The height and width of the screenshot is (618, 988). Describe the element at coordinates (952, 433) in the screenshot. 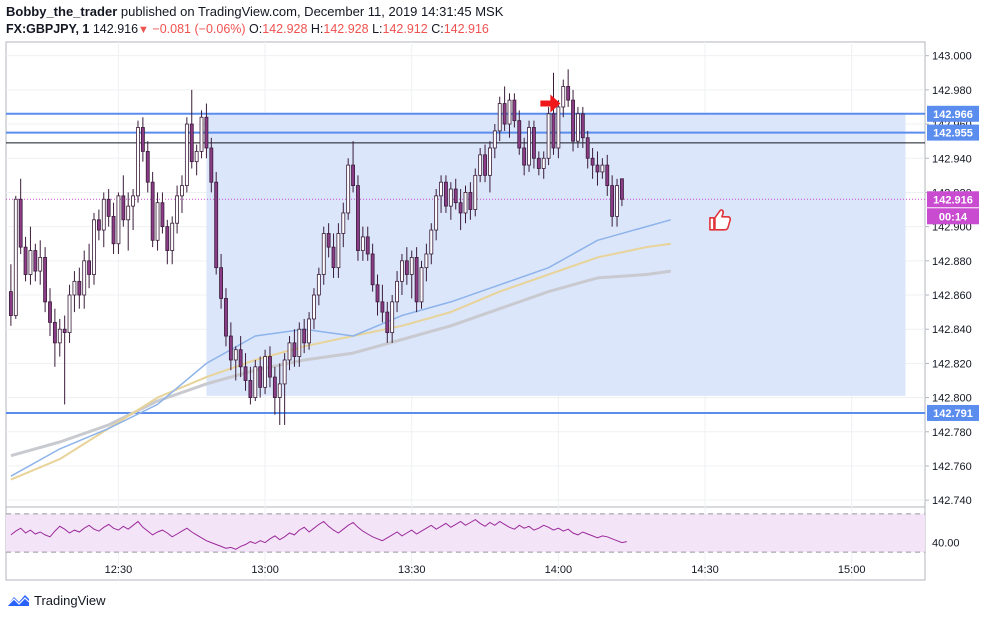

I see `price-tick-label: 142.780` at that location.